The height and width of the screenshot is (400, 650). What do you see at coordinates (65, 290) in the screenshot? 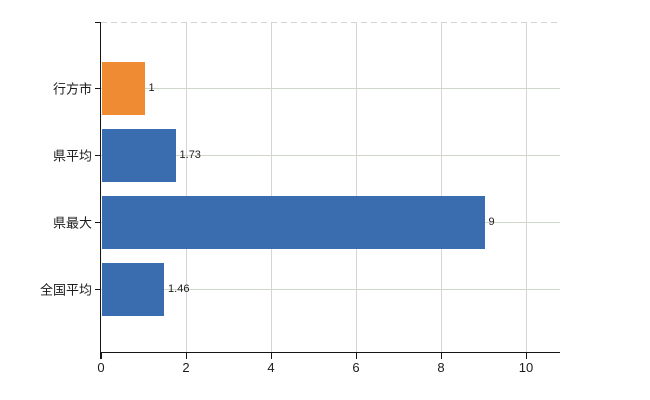
I see `y-axis-category-label: 全国平均` at bounding box center [65, 290].